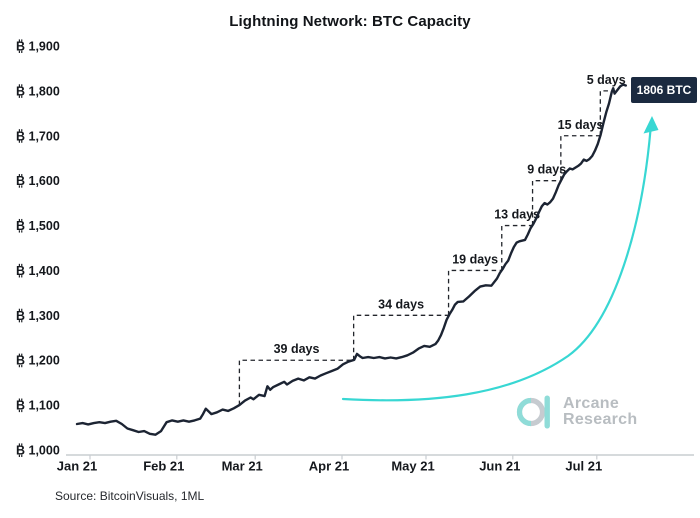 This screenshot has height=518, width=700. I want to click on current-value-label: 1806 BTC, so click(664, 90).